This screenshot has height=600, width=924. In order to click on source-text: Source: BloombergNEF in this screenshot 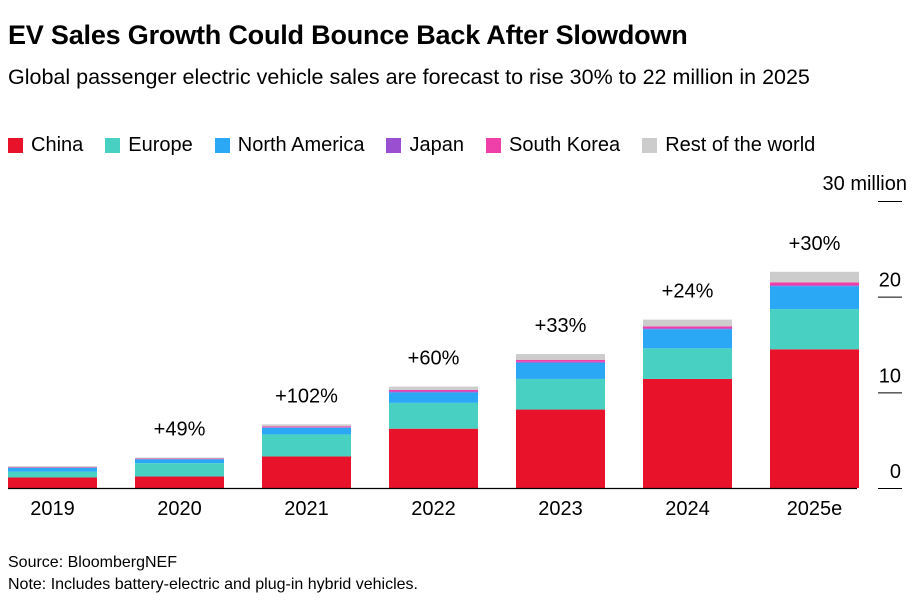, I will do `click(92, 562)`.